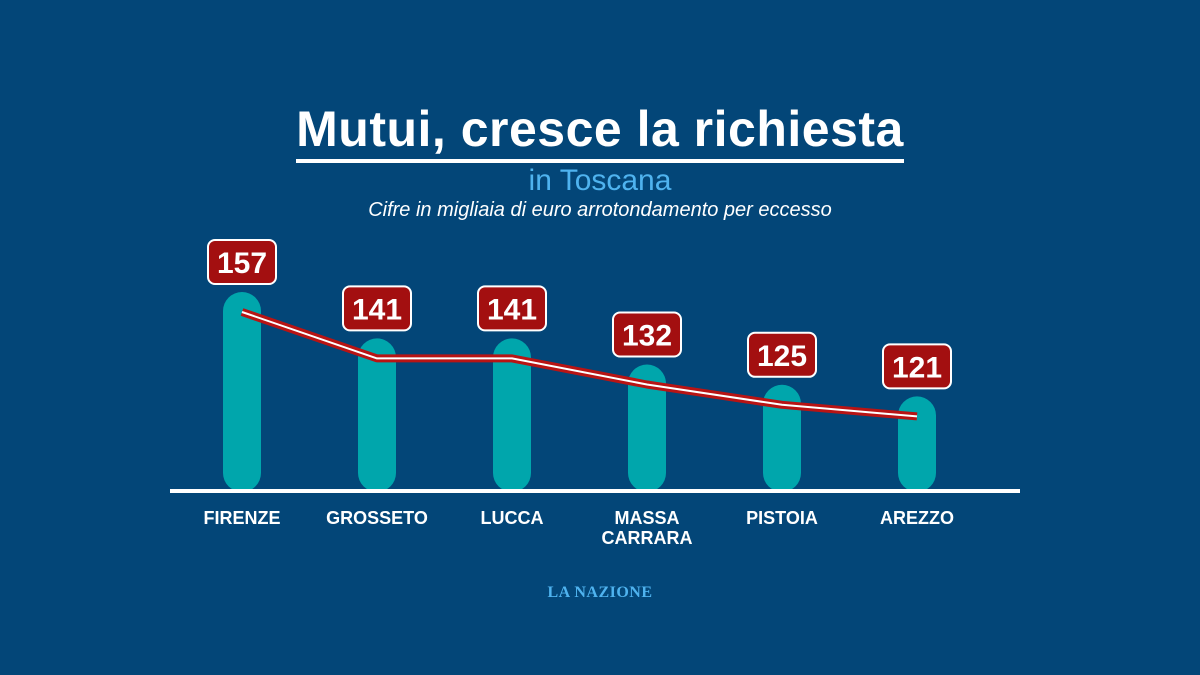 Image resolution: width=1200 pixels, height=675 pixels. I want to click on value-label: 132, so click(647, 336).